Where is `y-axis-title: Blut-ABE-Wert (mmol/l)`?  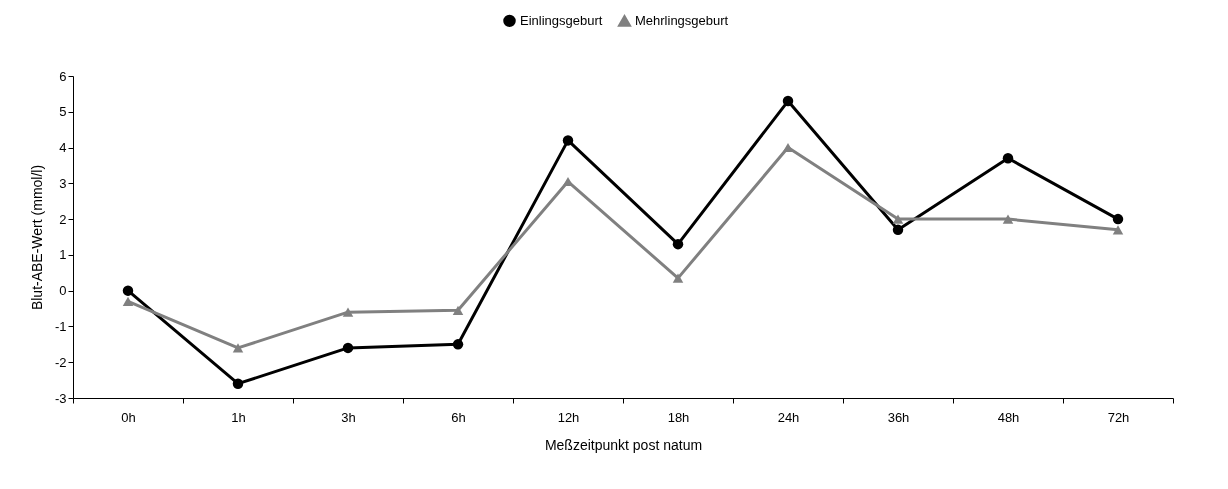
y-axis-title: Blut-ABE-Wert (mmol/l) is located at coordinates (36, 237).